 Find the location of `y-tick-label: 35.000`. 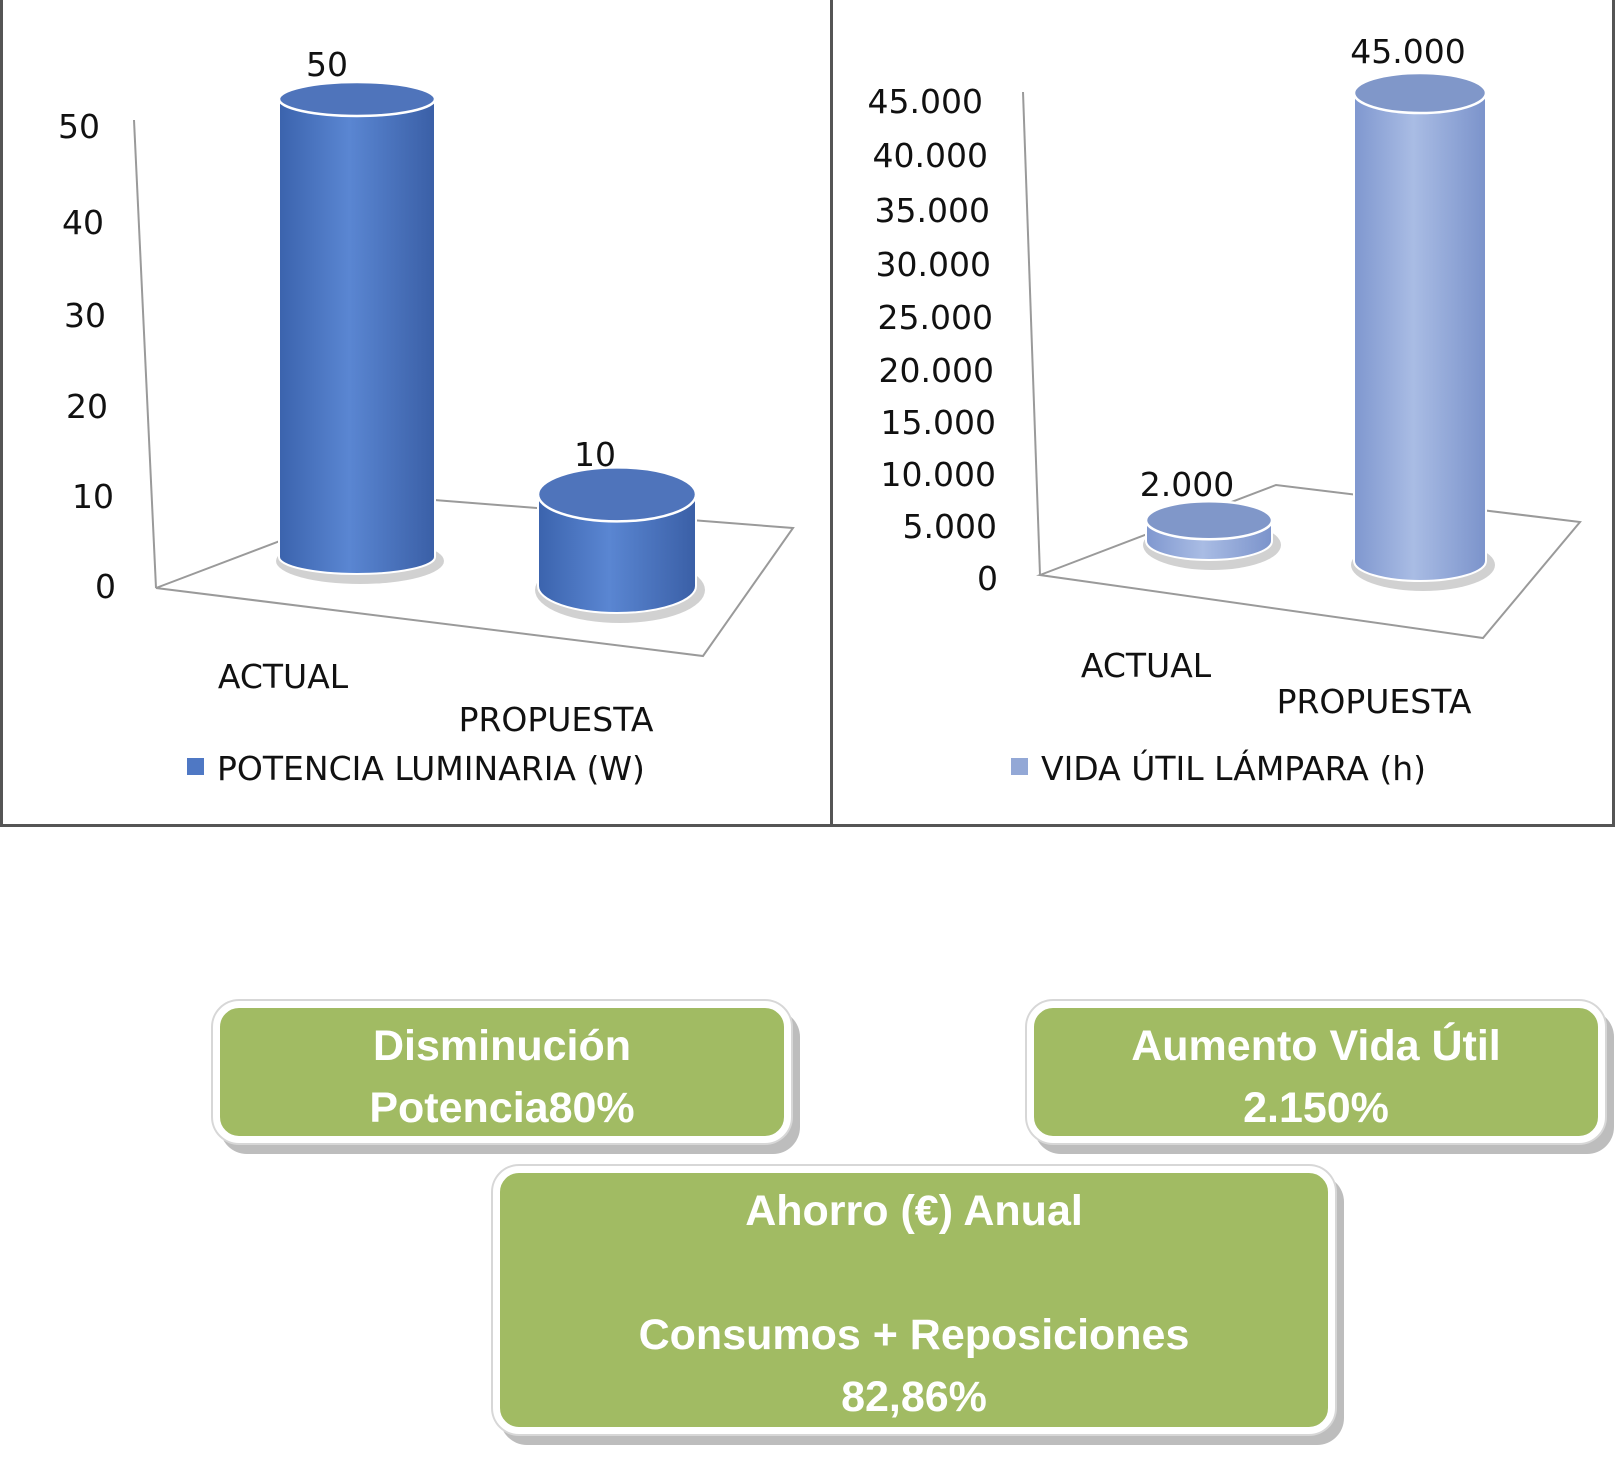

y-tick-label: 35.000 is located at coordinates (932, 210).